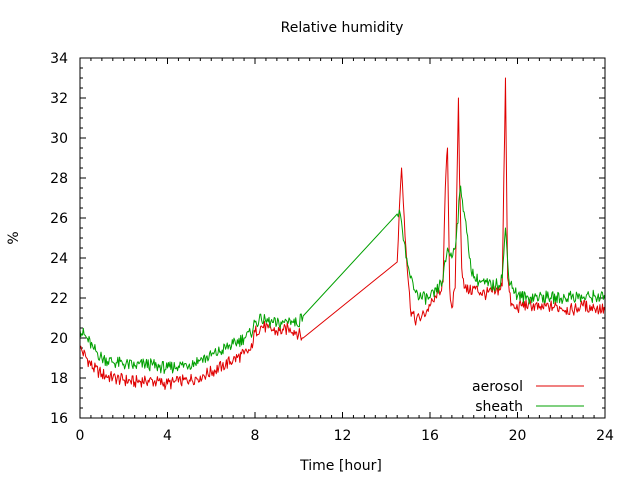 The width and height of the screenshot is (640, 480). I want to click on y-tick-label: 16, so click(59, 419).